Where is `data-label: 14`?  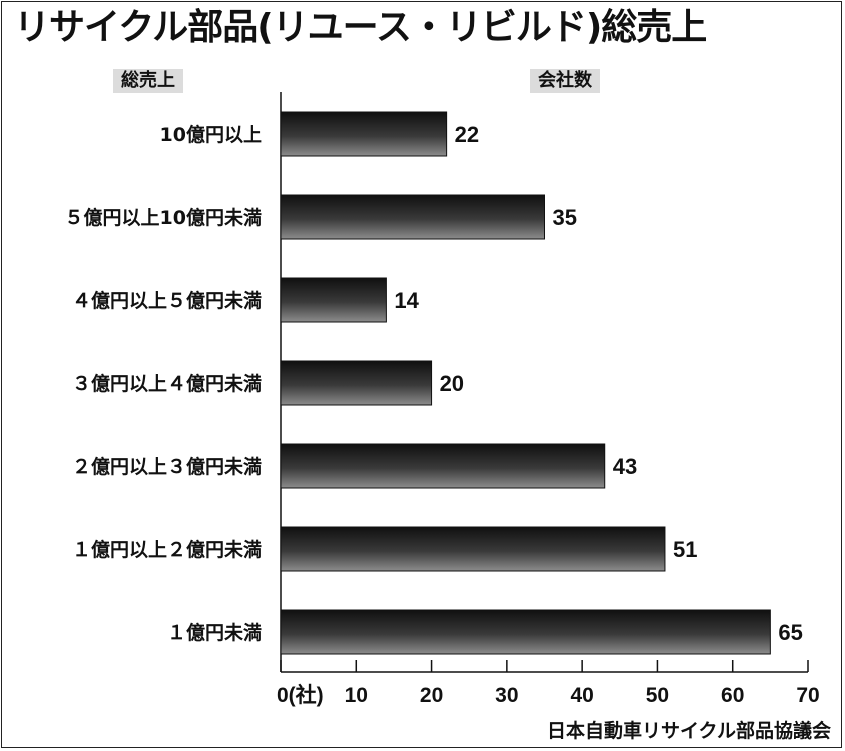 data-label: 14 is located at coordinates (406, 300).